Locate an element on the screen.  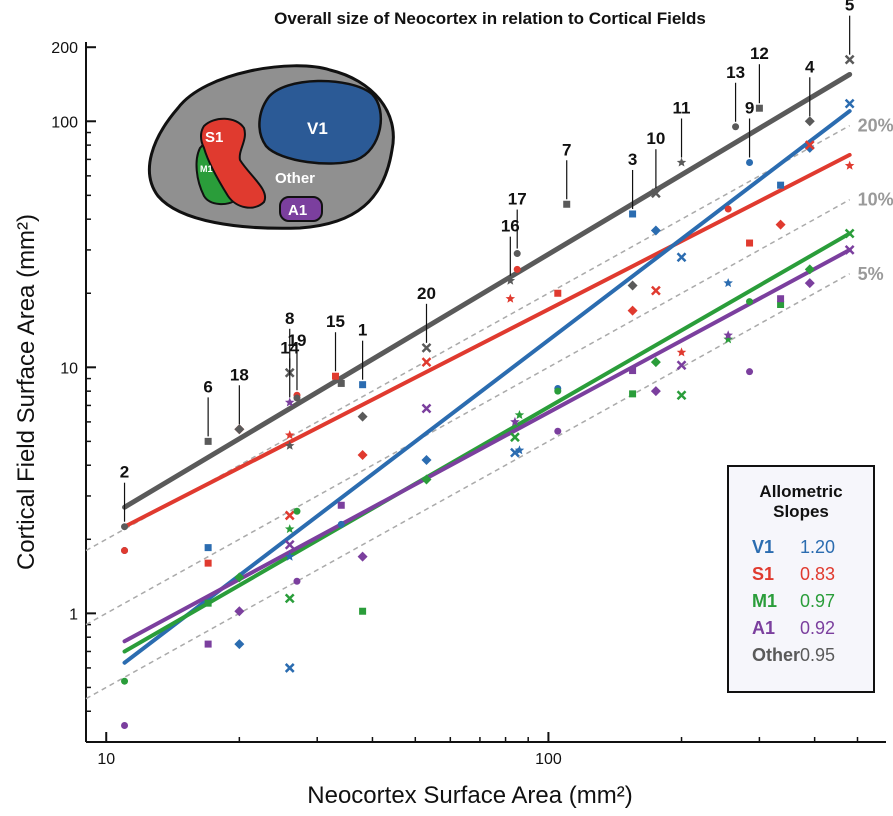
inset-label-v1: V1 is located at coordinates (317, 128).